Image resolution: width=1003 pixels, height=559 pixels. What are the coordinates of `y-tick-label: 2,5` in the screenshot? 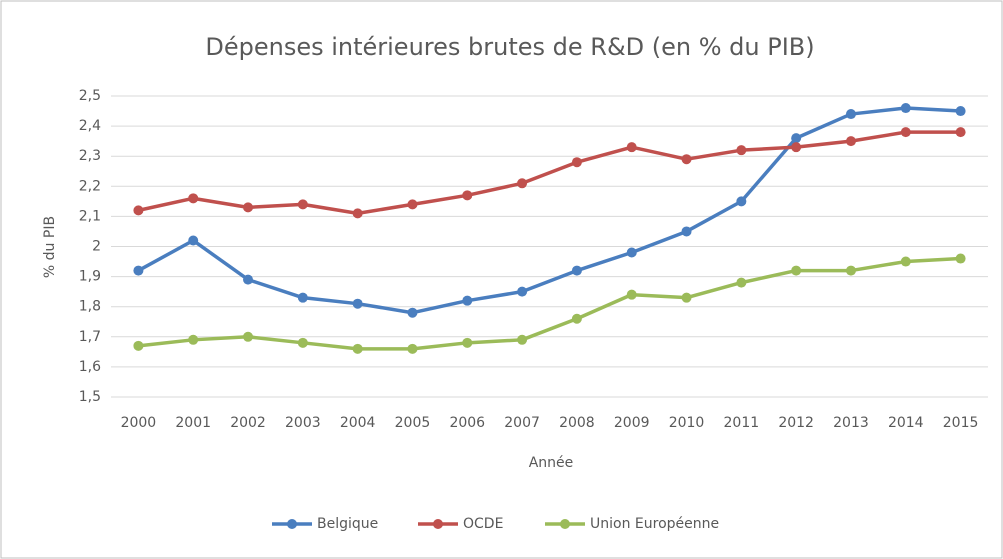 It's located at (90, 96).